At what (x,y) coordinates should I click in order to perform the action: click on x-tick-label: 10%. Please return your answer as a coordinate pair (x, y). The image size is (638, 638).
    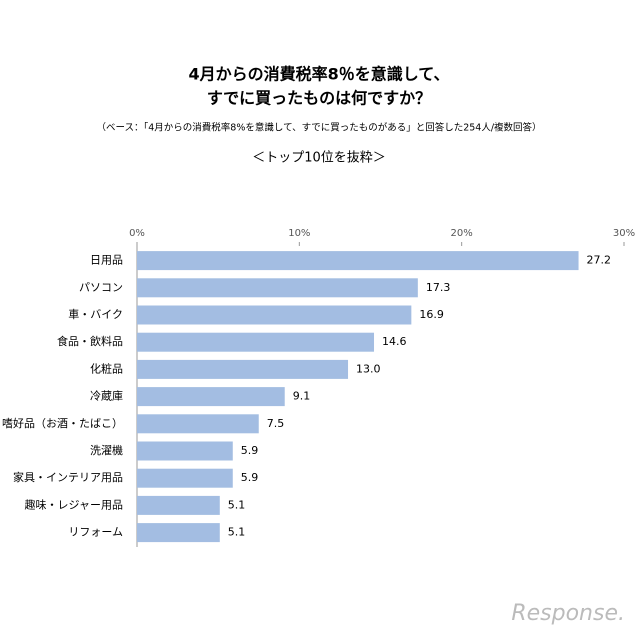
    Looking at the image, I should click on (299, 233).